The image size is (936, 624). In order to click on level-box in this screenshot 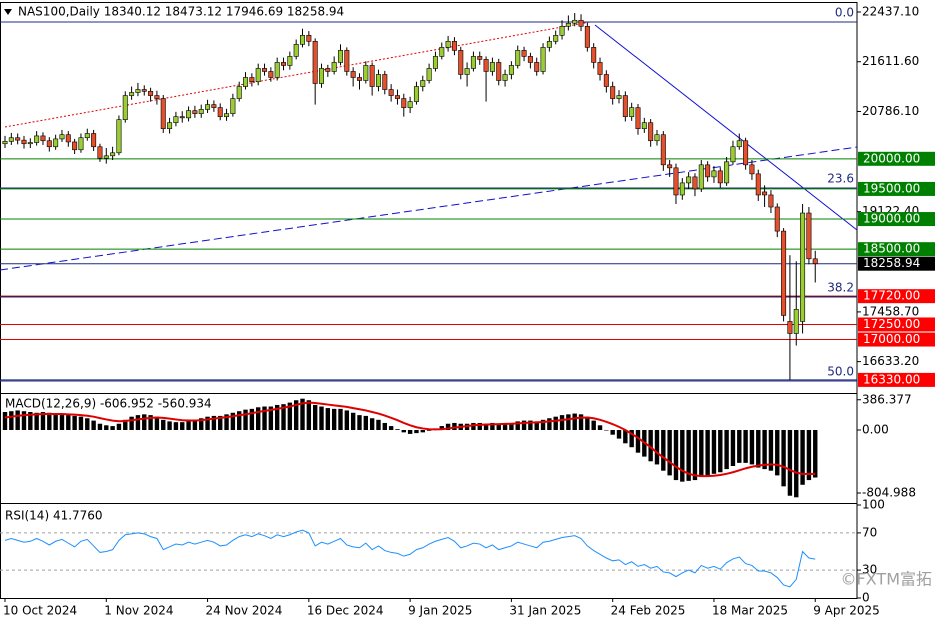, I will do `click(896, 249)`.